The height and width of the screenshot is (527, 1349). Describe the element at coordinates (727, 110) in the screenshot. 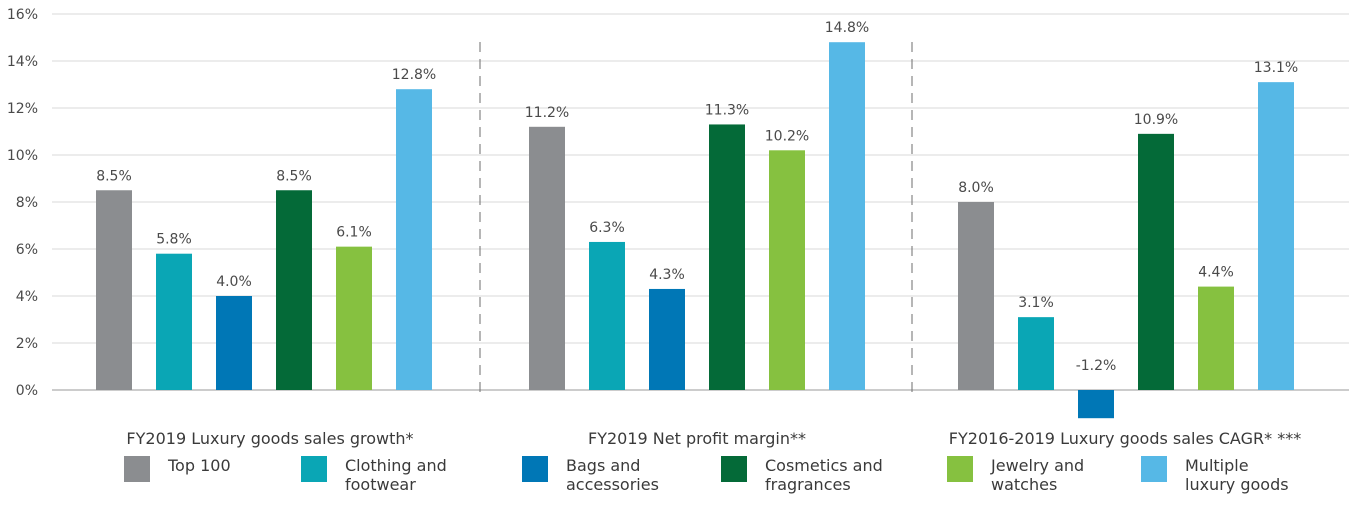

I see `data-label: 11.3%` at that location.